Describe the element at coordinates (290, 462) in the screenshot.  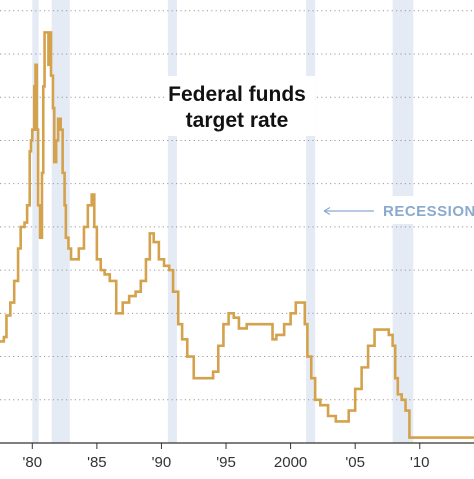
I see `x-tick-label-4: 2000` at that location.